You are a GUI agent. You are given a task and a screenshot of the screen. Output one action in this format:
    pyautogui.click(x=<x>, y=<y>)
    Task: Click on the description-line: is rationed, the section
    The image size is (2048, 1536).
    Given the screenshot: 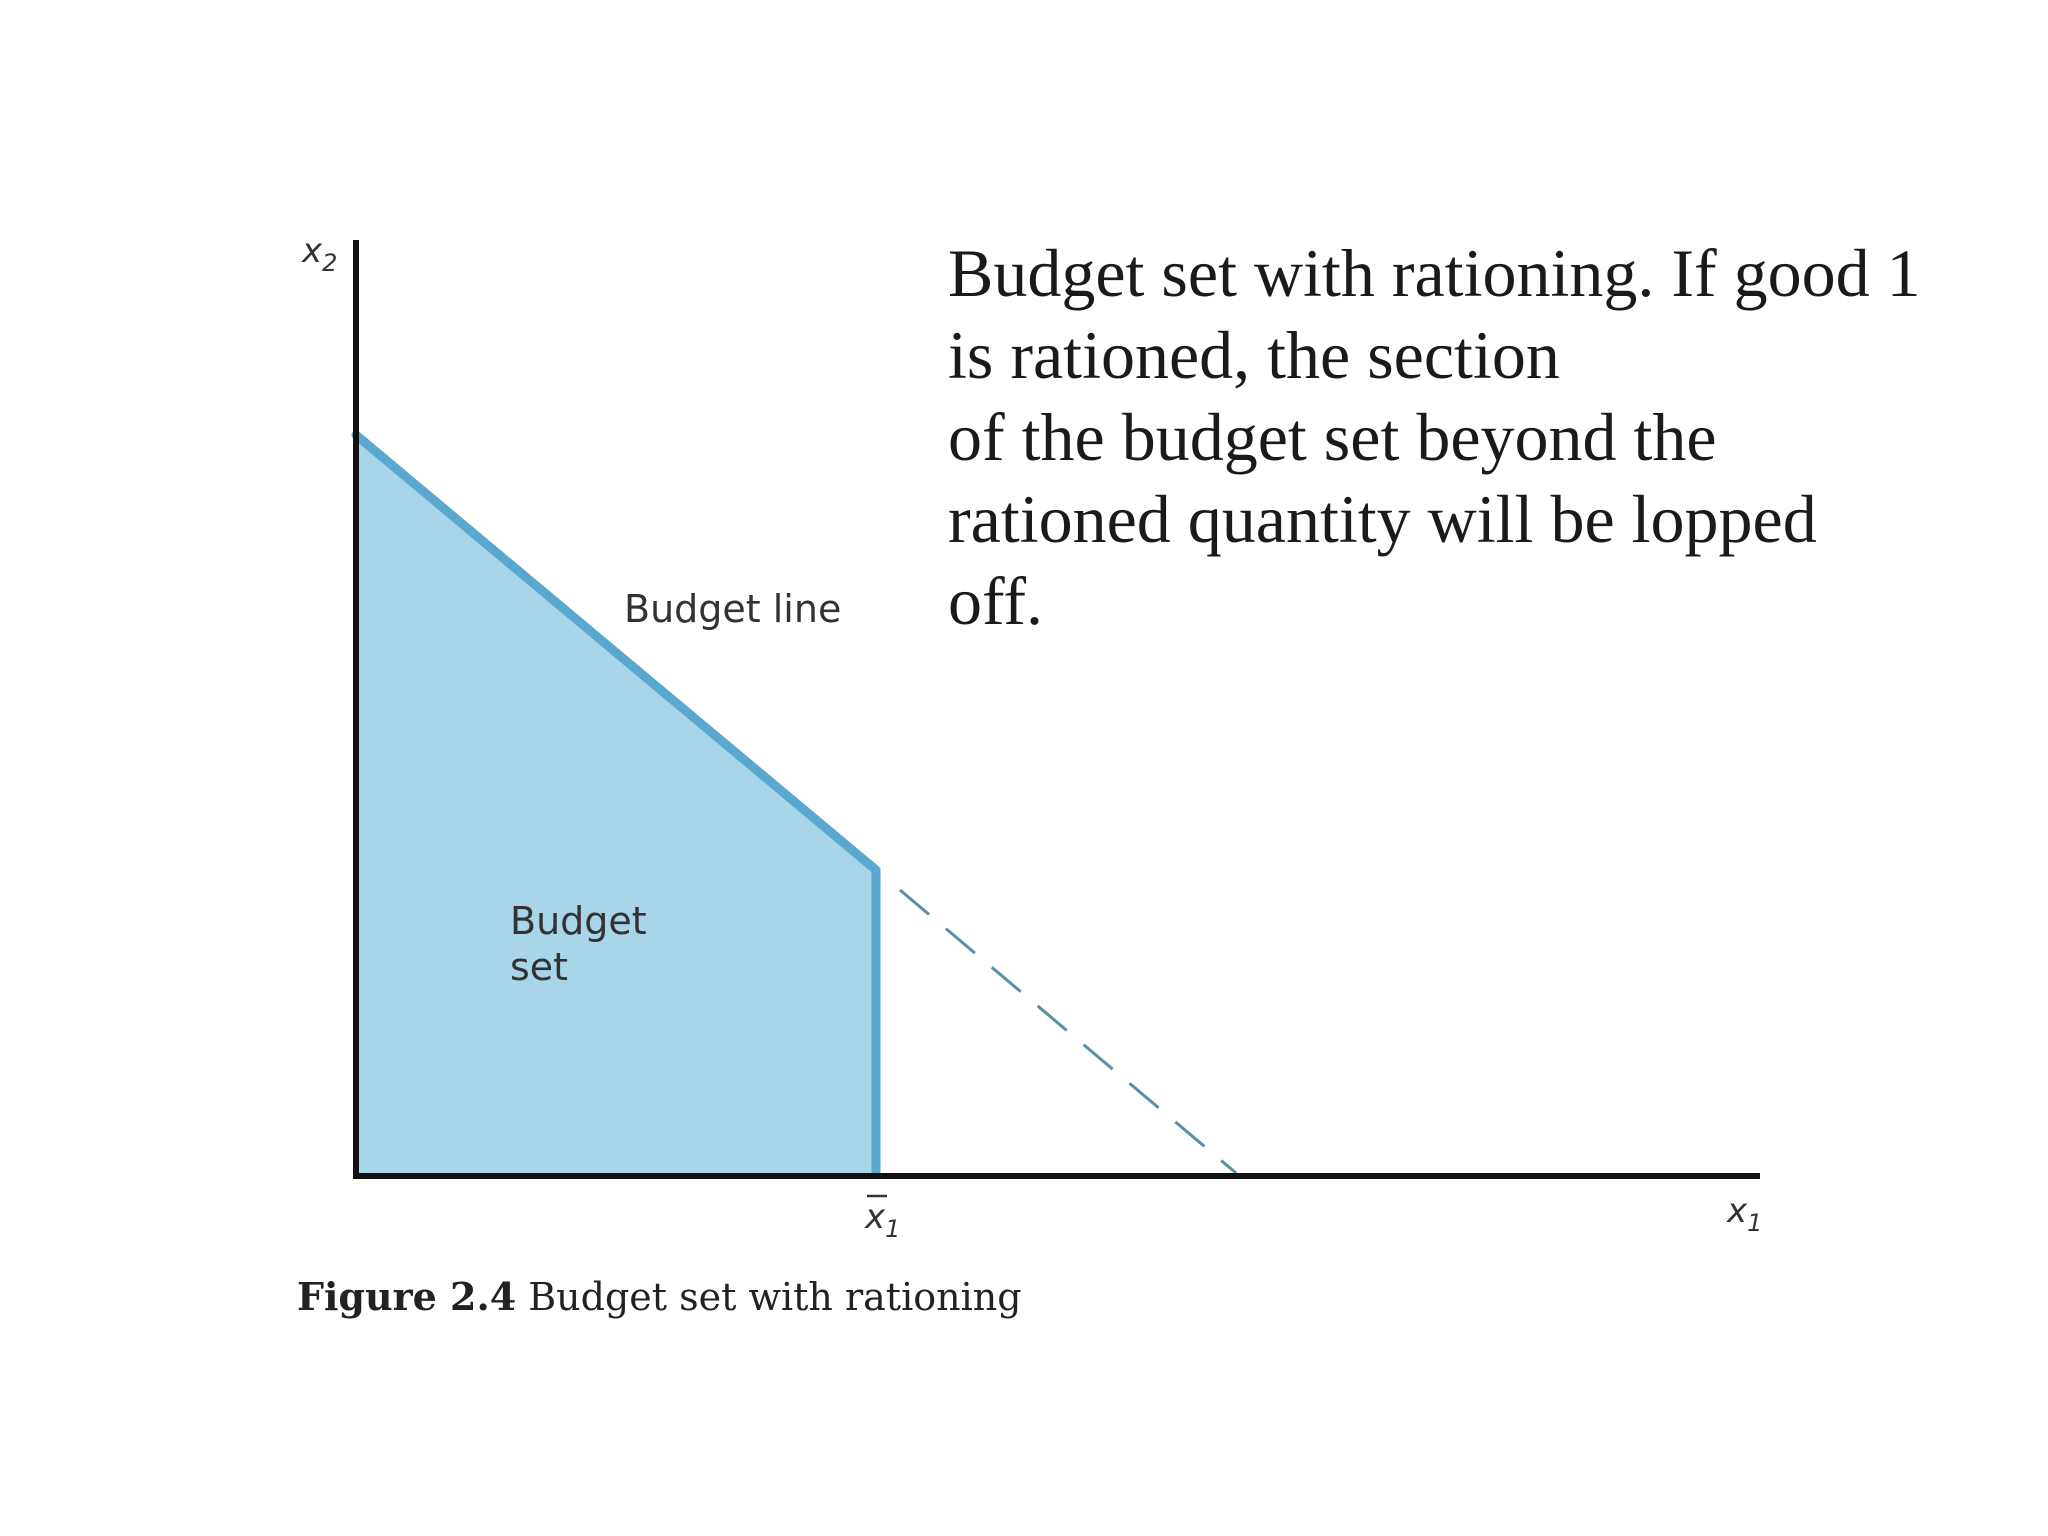 What is the action you would take?
    pyautogui.click(x=1254, y=355)
    